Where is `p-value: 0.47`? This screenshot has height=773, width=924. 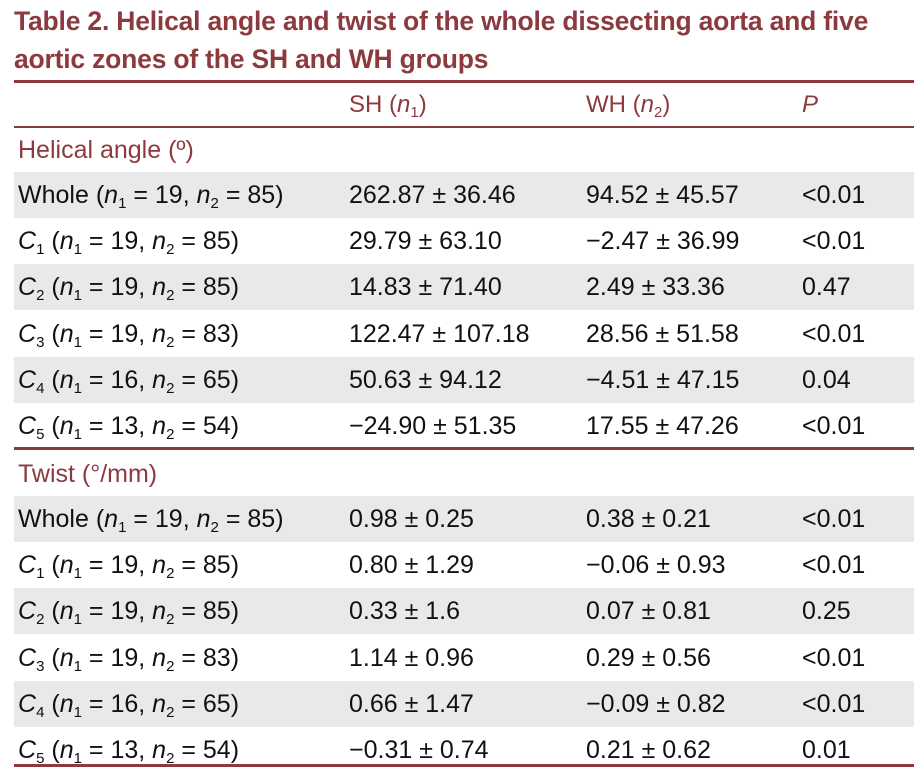
p-value: 0.47 is located at coordinates (826, 287).